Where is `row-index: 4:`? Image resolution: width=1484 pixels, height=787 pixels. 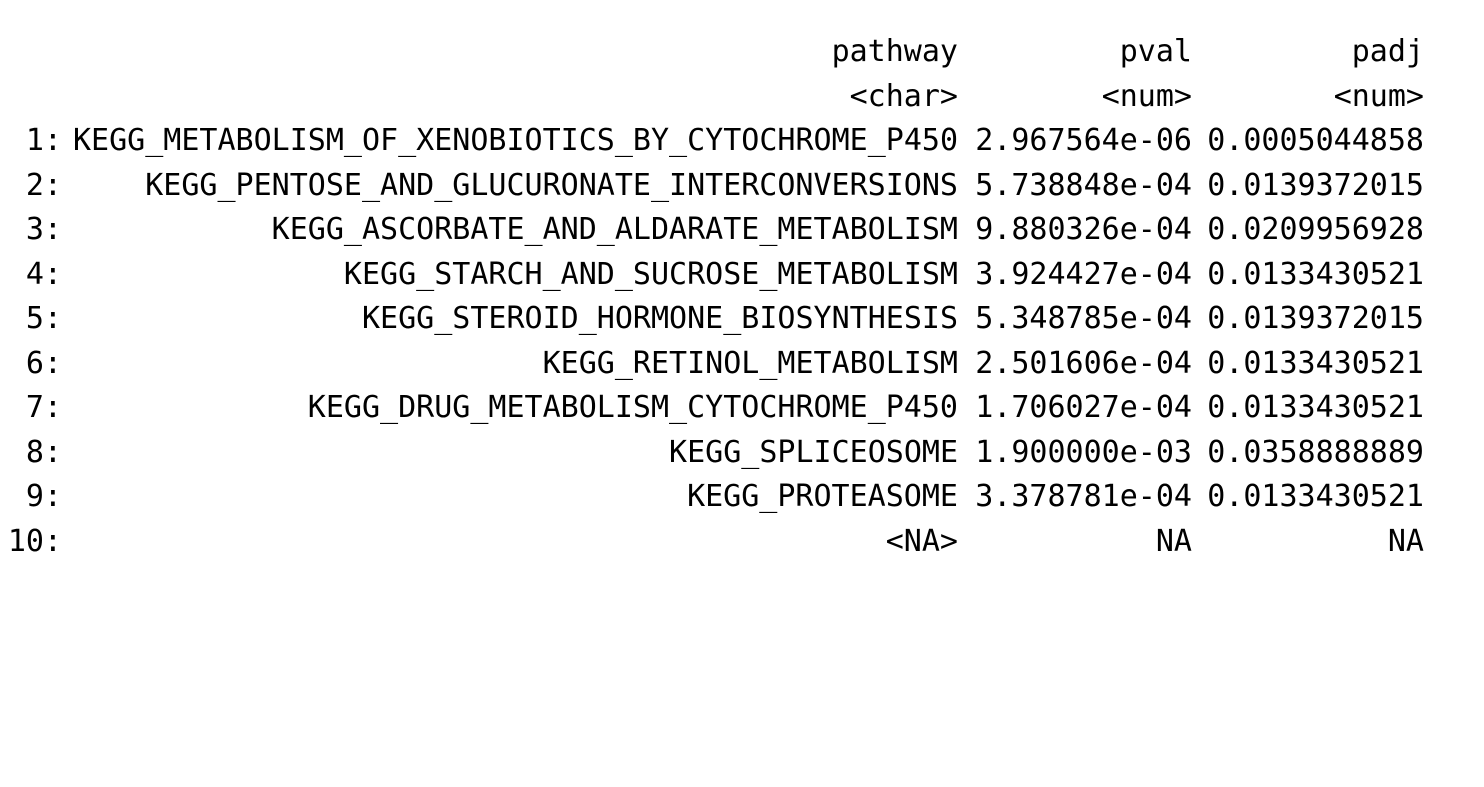
row-index: 4: is located at coordinates (43, 274).